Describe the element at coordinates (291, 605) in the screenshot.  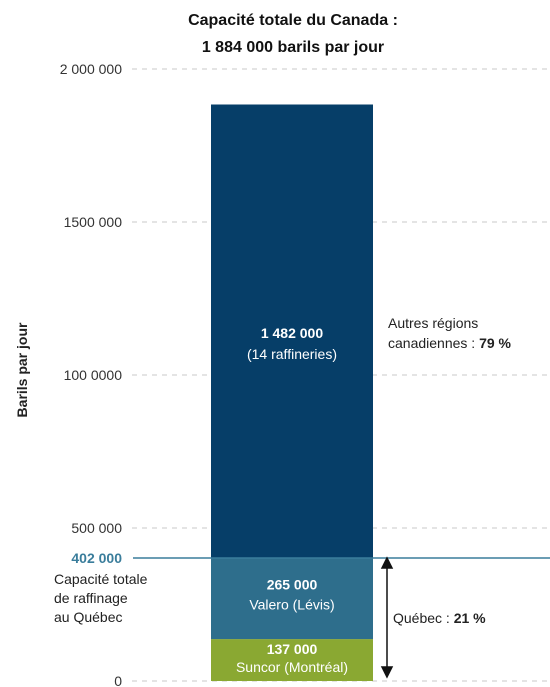
I see `segment-name-label: Valero (Lévis)` at that location.